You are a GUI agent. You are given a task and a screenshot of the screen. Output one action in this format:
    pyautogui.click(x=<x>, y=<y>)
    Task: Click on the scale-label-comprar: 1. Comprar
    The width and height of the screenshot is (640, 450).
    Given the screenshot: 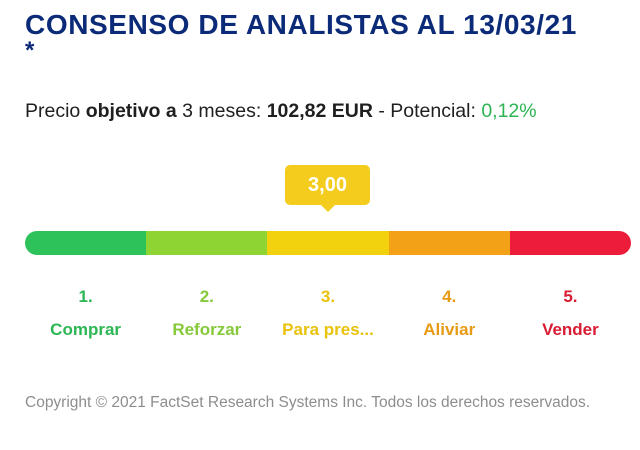 What is the action you would take?
    pyautogui.click(x=85, y=313)
    